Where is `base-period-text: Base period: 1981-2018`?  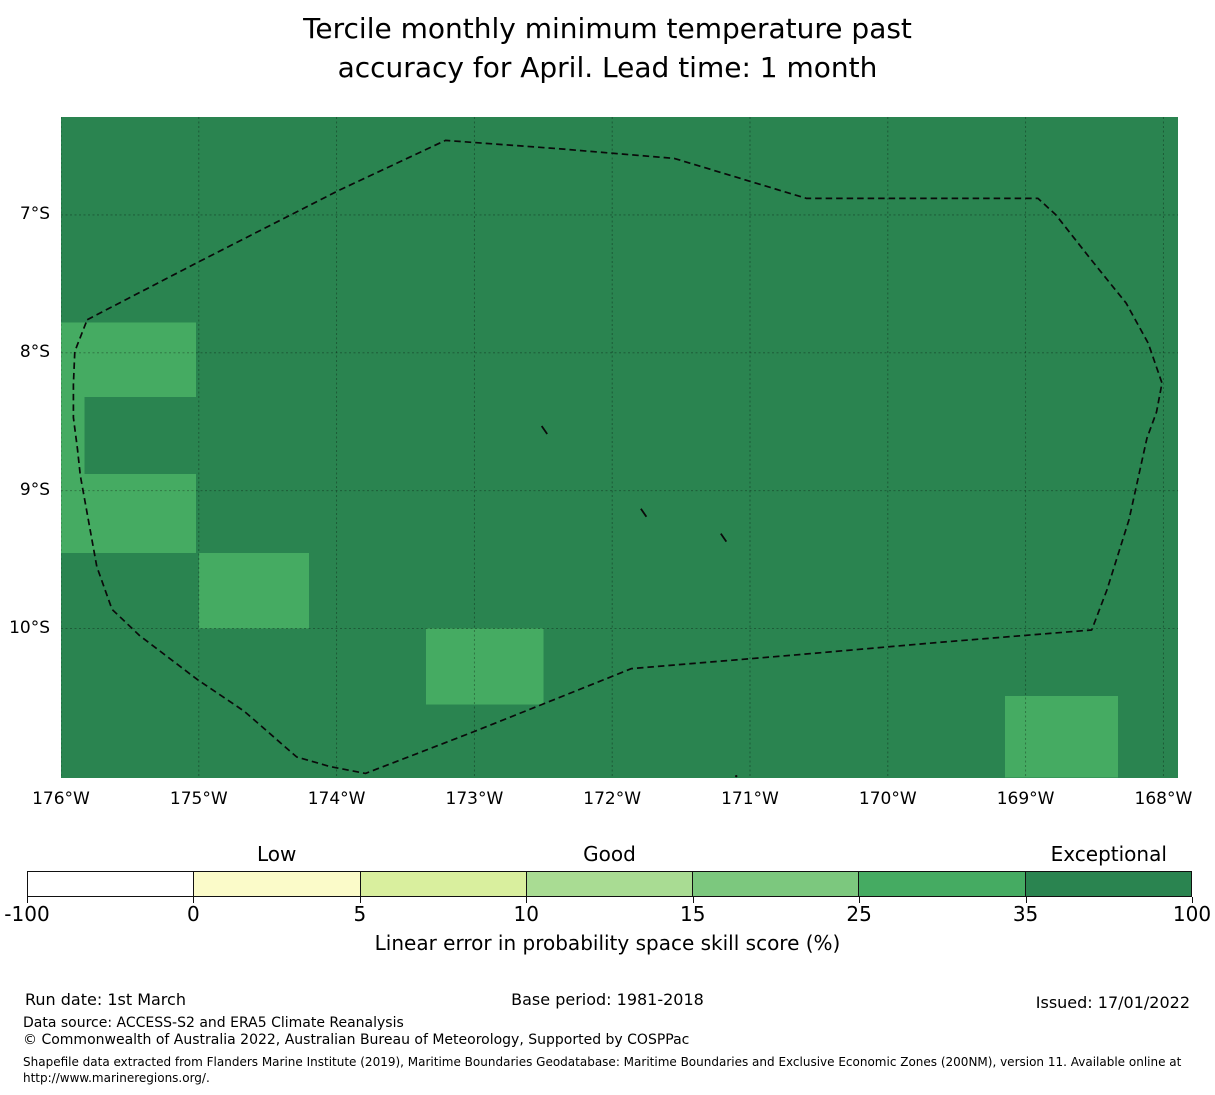 base-period-text: Base period: 1981-2018 is located at coordinates (607, 999).